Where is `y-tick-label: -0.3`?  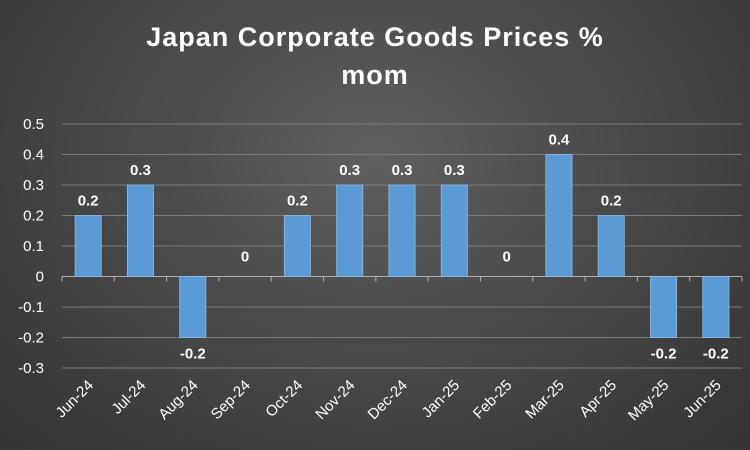 y-tick-label: -0.3 is located at coordinates (31, 368).